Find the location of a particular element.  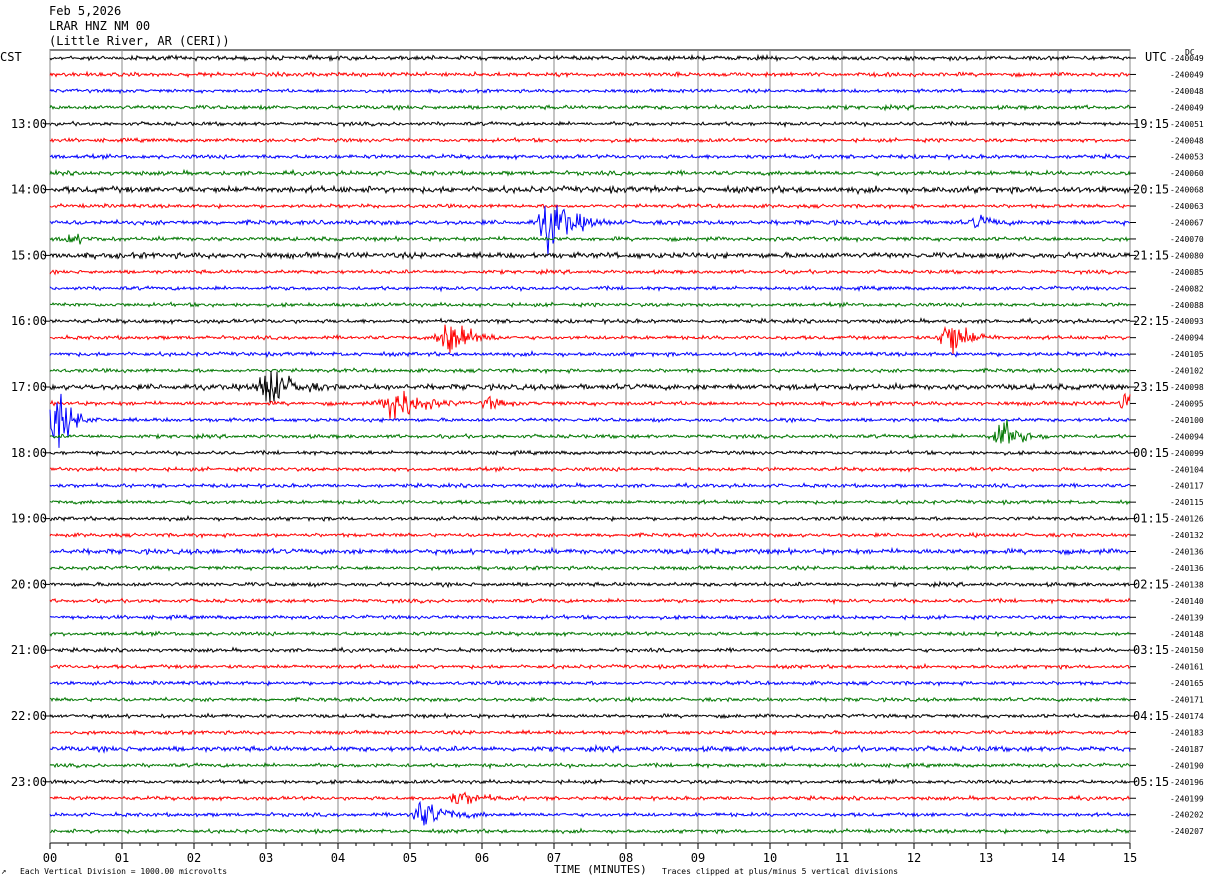

x-tick-label: 01 is located at coordinates (122, 858).